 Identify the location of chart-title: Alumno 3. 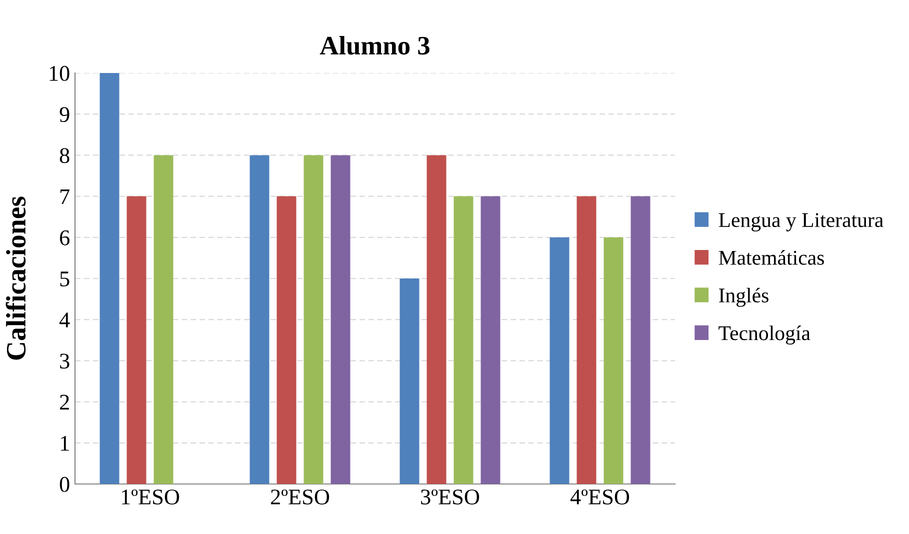
(375, 45).